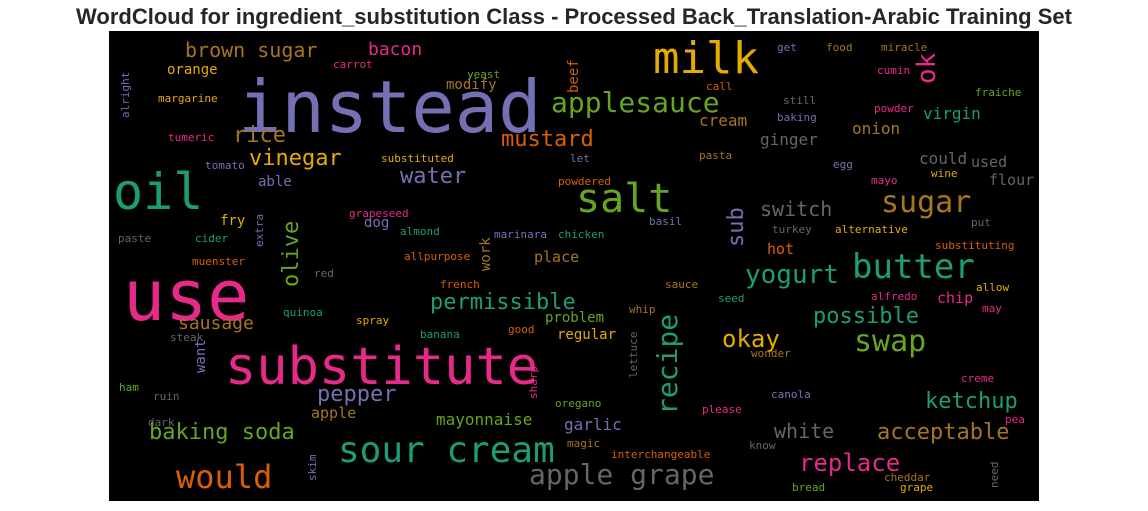  Describe the element at coordinates (809, 487) in the screenshot. I see `word-bread: bread` at that location.